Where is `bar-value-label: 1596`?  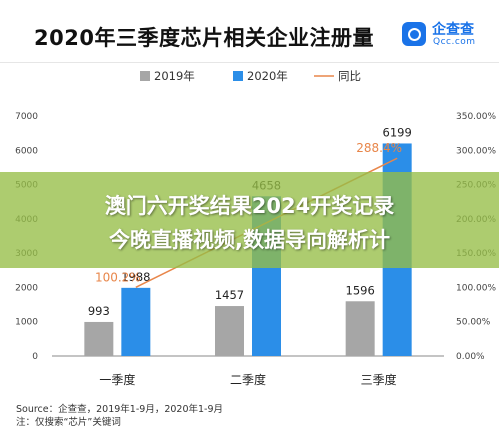
bar-value-label: 1596 is located at coordinates (360, 290).